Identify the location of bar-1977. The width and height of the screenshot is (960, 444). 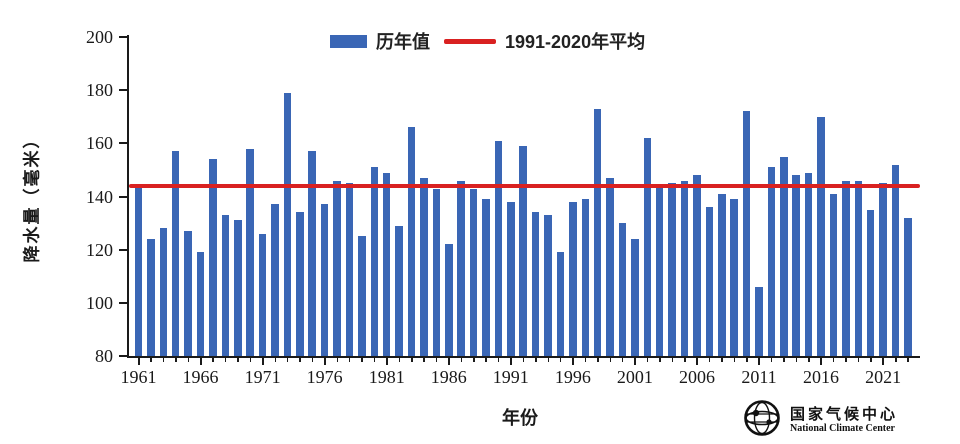
(337, 268).